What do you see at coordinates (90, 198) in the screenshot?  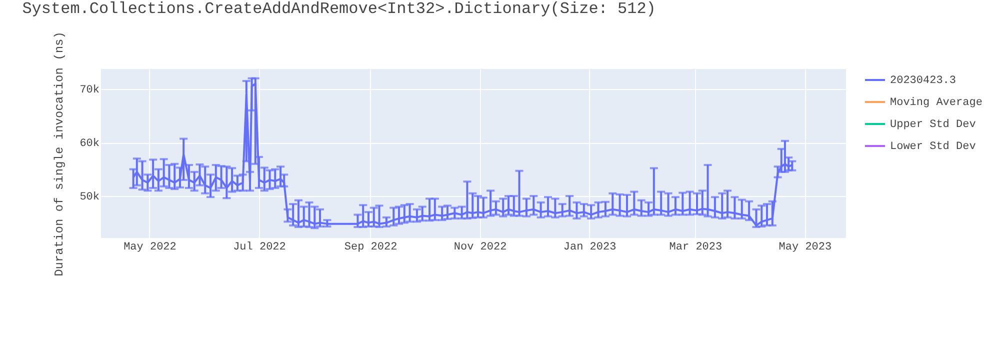 I see `y-tick-label: 50k` at bounding box center [90, 198].